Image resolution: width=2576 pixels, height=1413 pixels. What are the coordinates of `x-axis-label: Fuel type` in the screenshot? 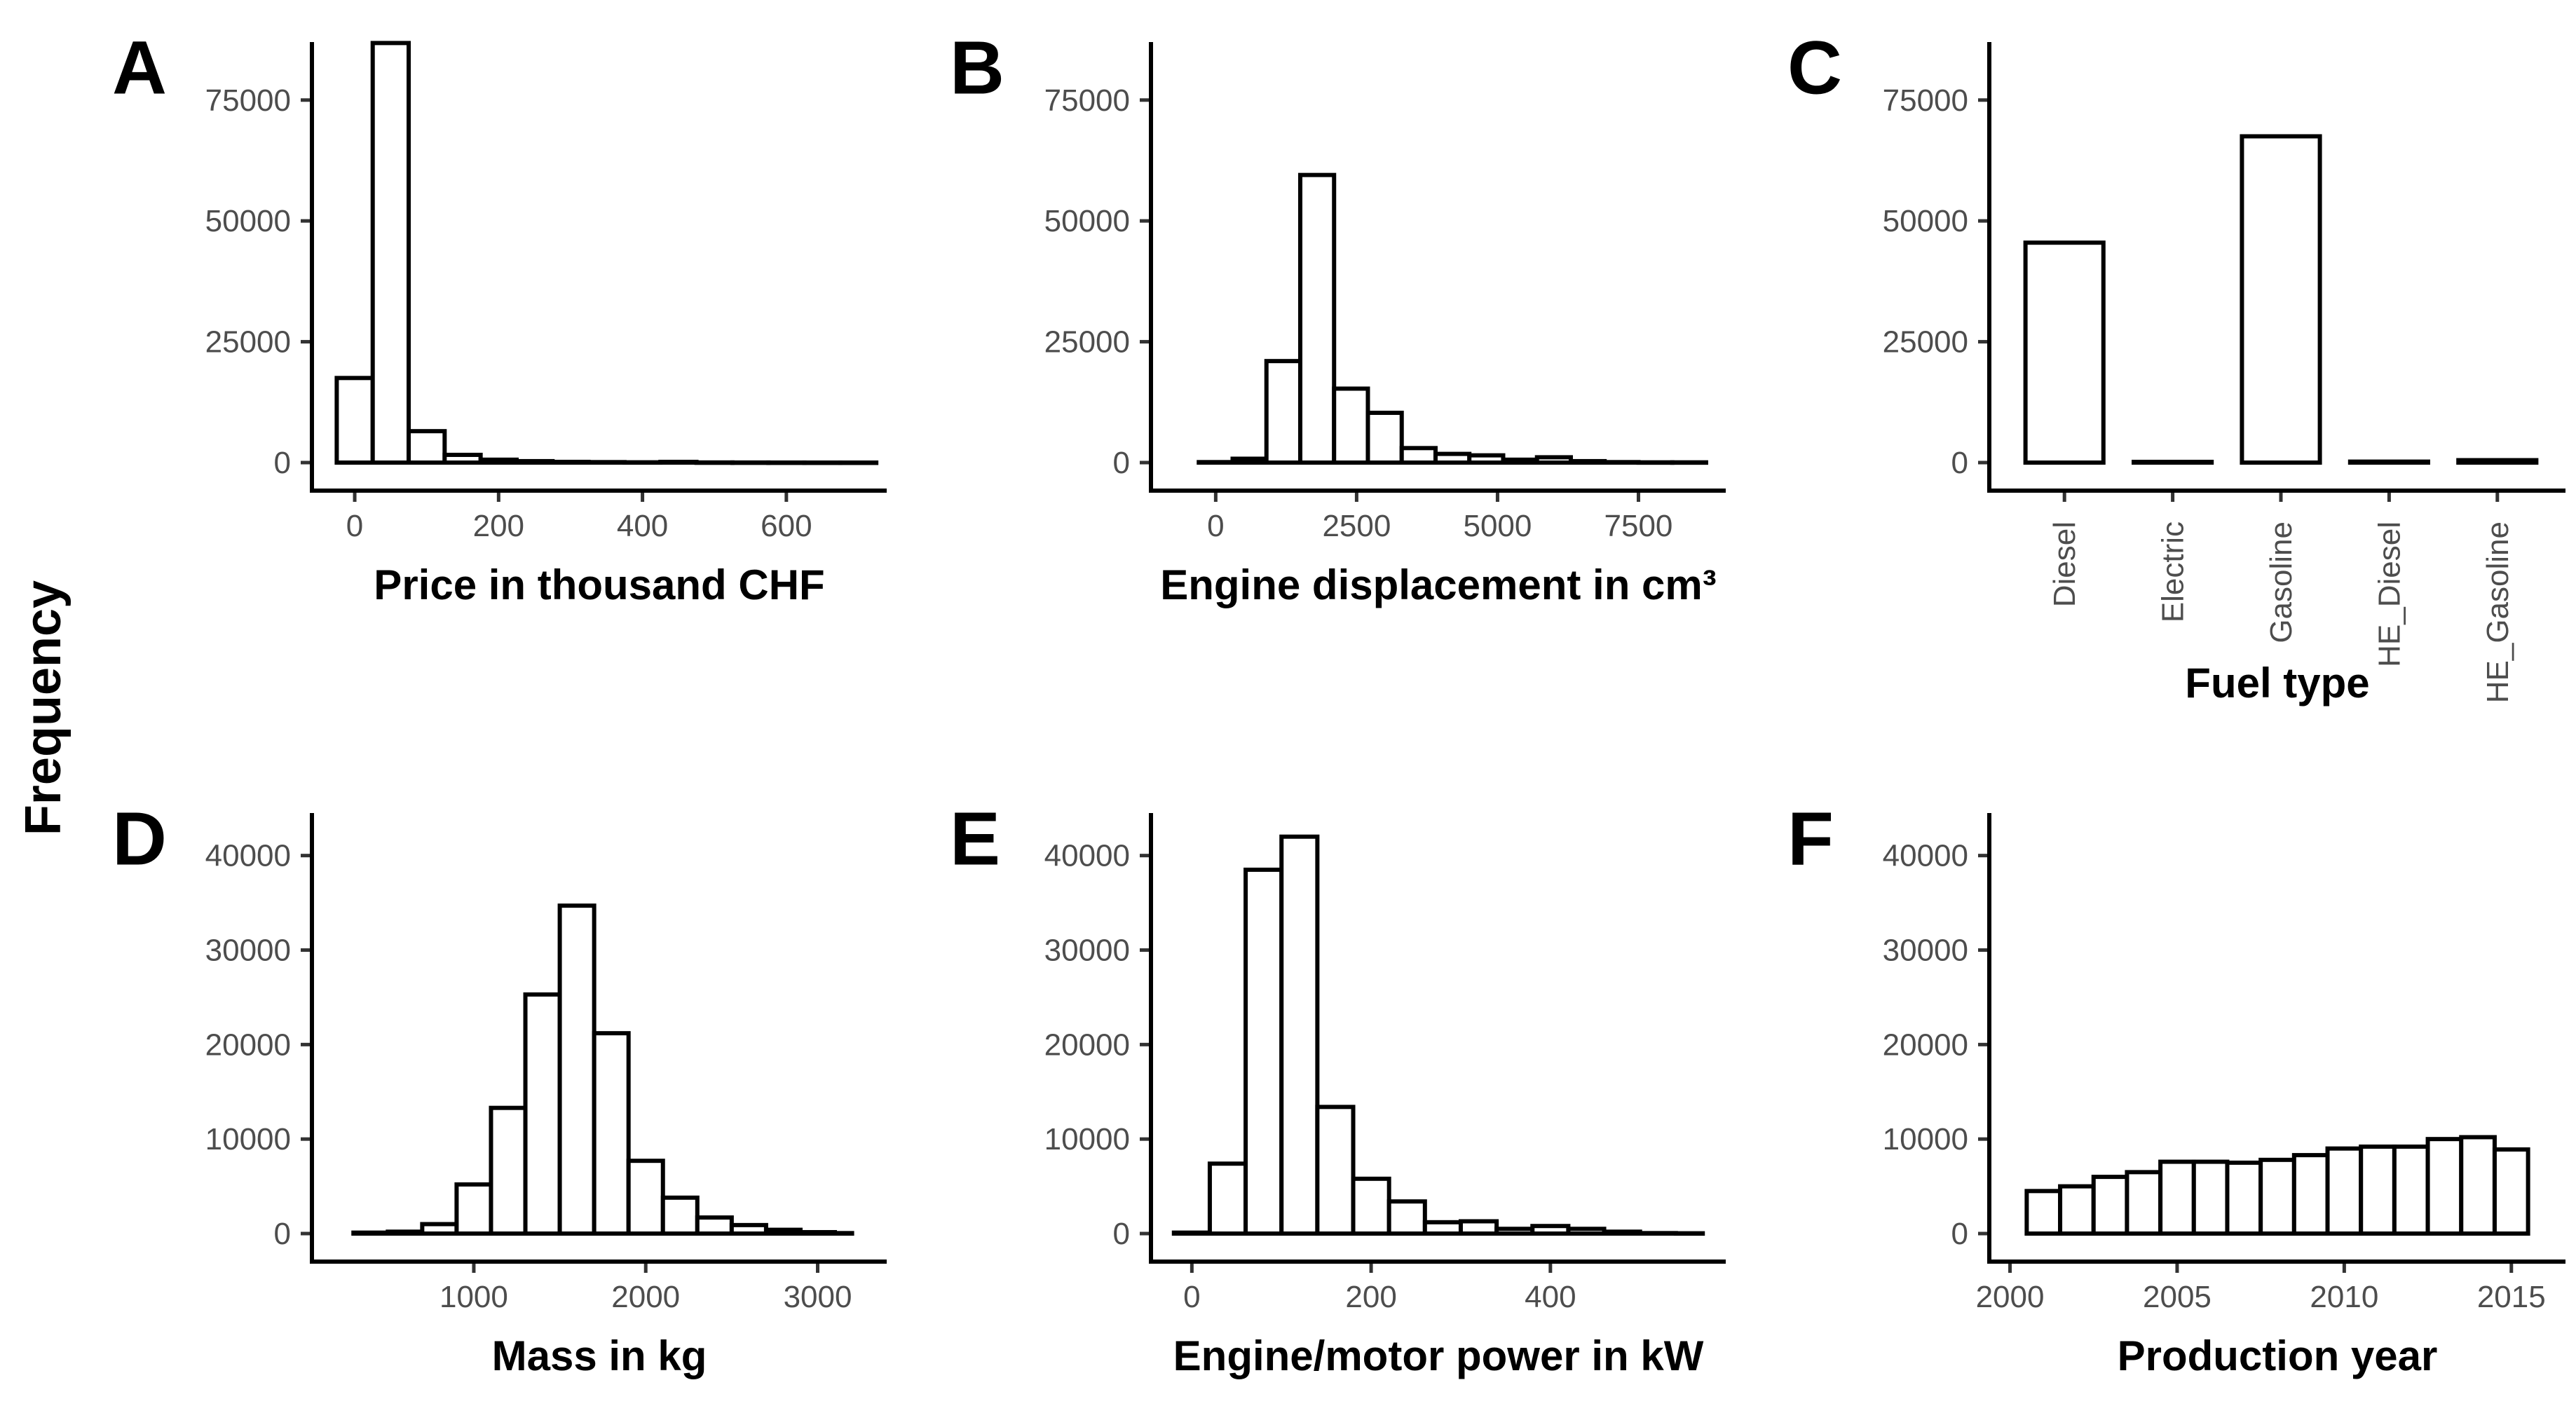 It's located at (2277, 683).